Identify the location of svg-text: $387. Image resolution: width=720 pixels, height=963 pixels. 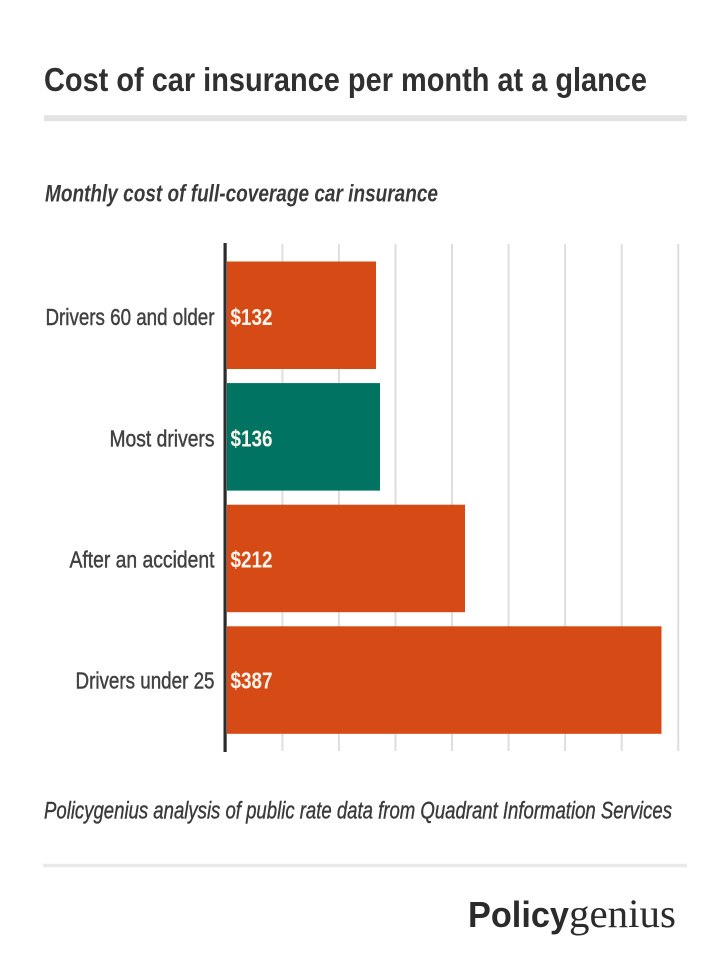
(252, 681).